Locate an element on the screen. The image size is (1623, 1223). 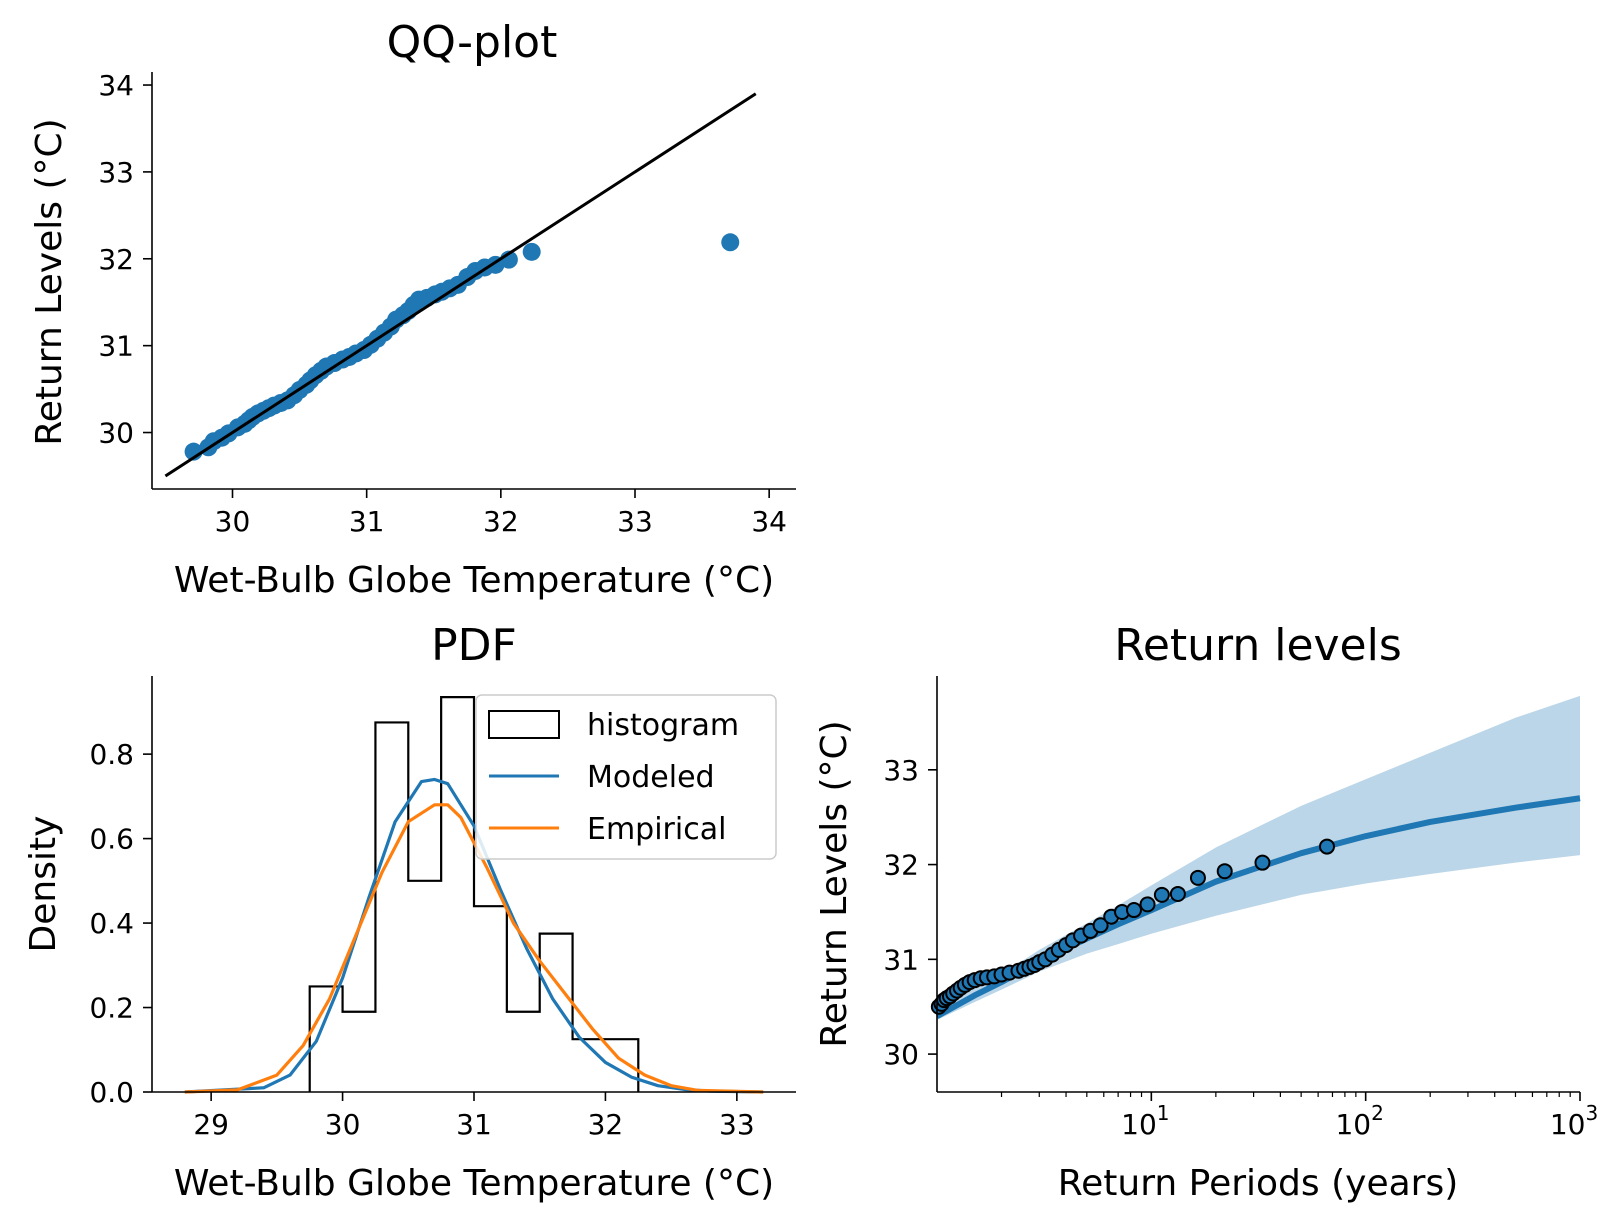
pdf-x-tick-label: 31 is located at coordinates (474, 1124).